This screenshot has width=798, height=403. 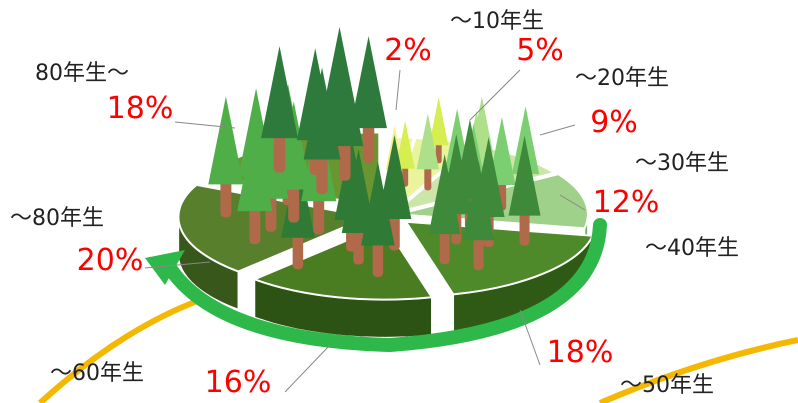 What do you see at coordinates (667, 385) in the screenshot?
I see `slice-category-label: ～50年生` at bounding box center [667, 385].